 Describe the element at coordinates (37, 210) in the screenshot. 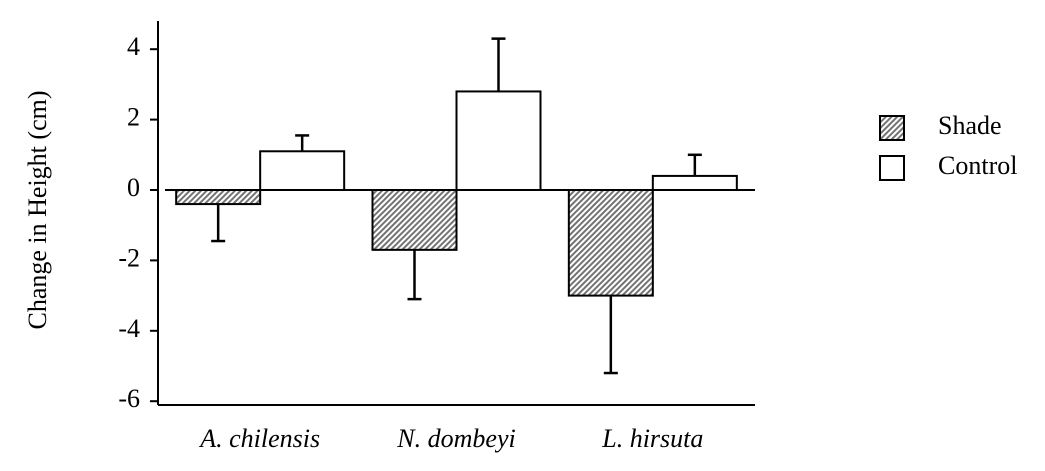

I see `y-axis-label: Change in Height (cm)` at that location.